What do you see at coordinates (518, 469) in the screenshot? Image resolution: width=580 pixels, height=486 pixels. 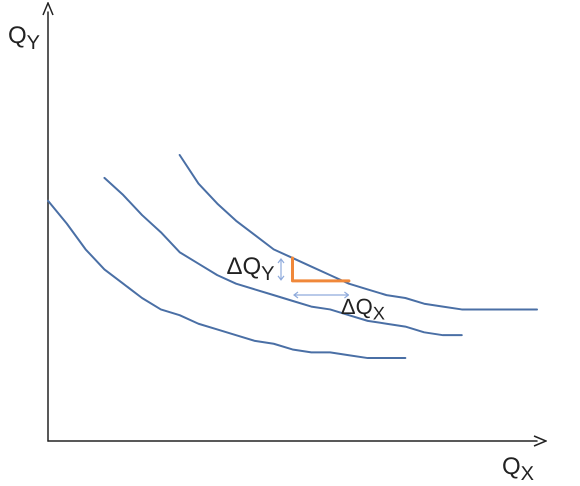 I see `x-axis-title: Q$_{X}$` at bounding box center [518, 469].